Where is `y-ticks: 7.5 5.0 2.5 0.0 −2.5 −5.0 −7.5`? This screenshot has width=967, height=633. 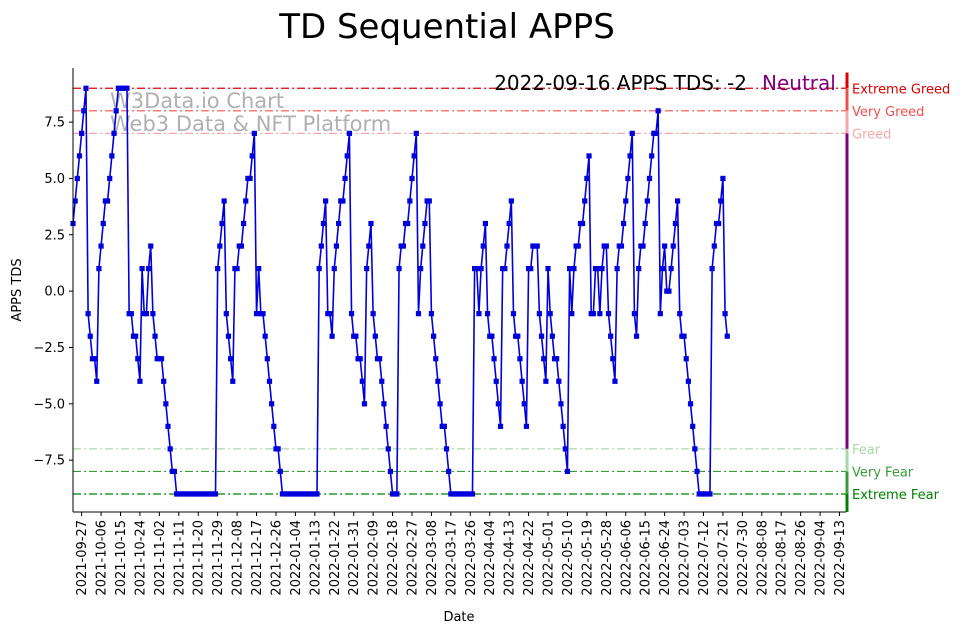
y-ticks: 7.5 5.0 2.5 0.0 −2.5 −5.0 −7.5 is located at coordinates (53, 292).